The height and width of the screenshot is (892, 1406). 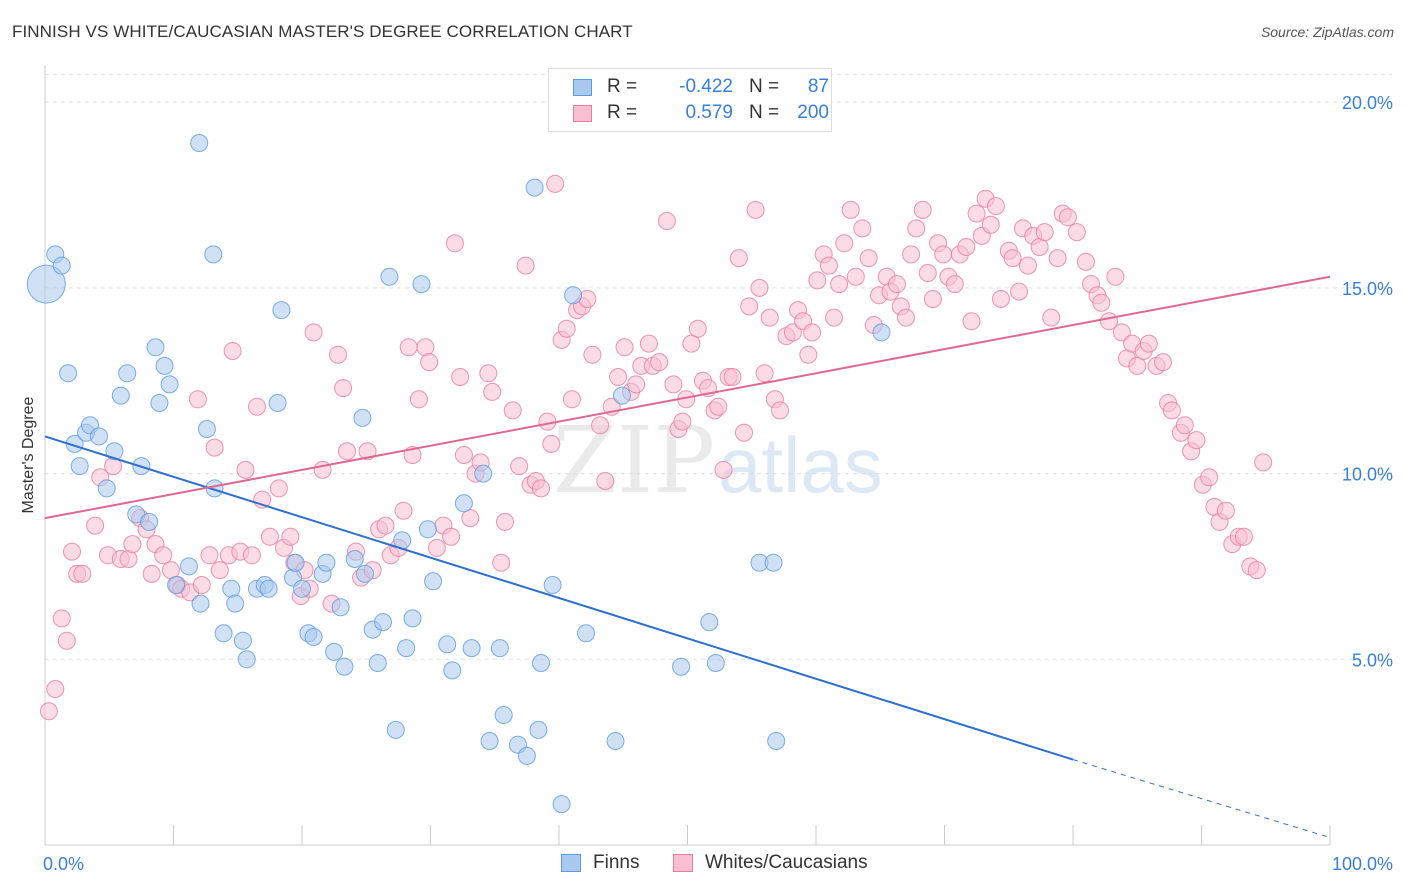 I want to click on y-tick-label: 5.0%, so click(x=1372, y=660).